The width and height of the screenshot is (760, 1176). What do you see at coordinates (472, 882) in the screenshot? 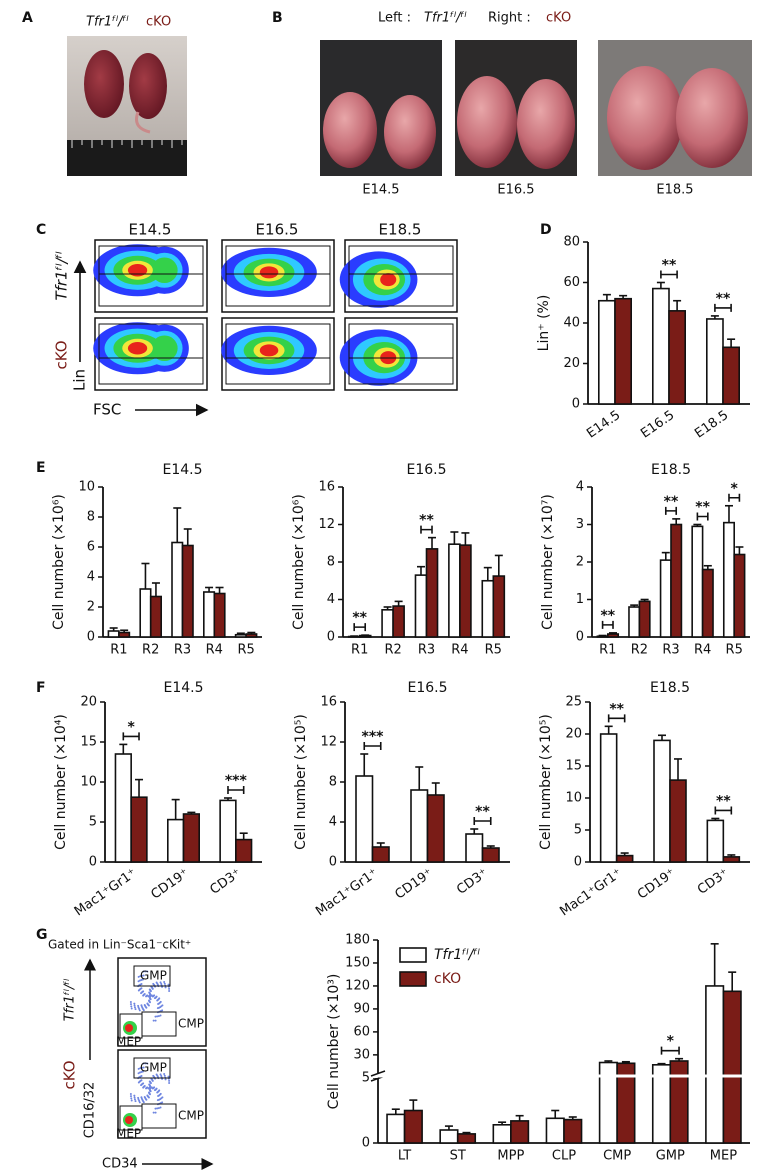
I see `x-tick-label: CD3⁺` at bounding box center [472, 882].